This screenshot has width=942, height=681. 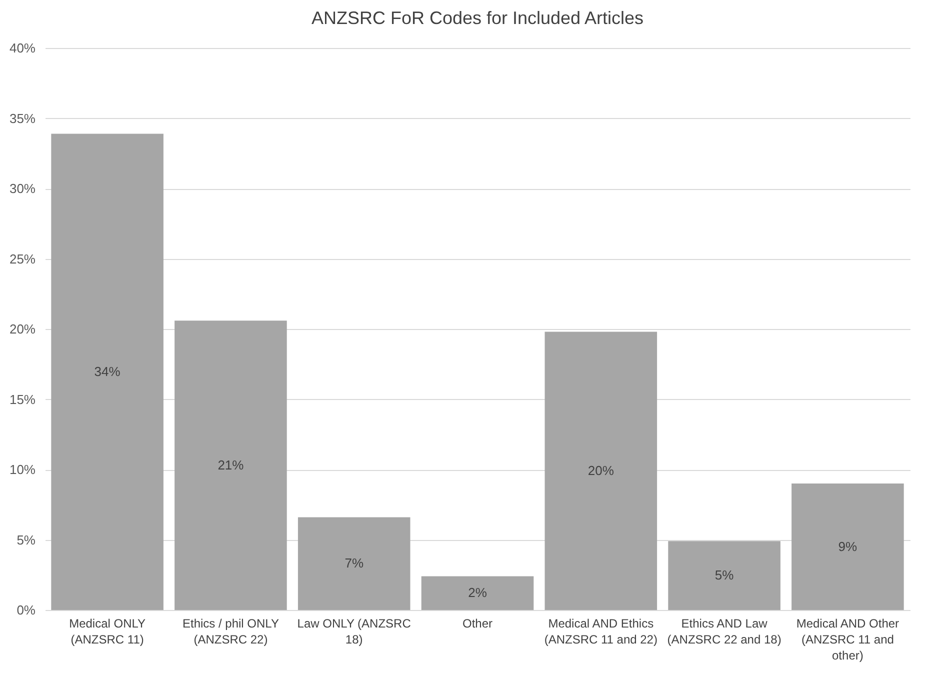 What do you see at coordinates (107, 631) in the screenshot?
I see `x-tick-label: Medical ONLY (ANZSRC 11)` at bounding box center [107, 631].